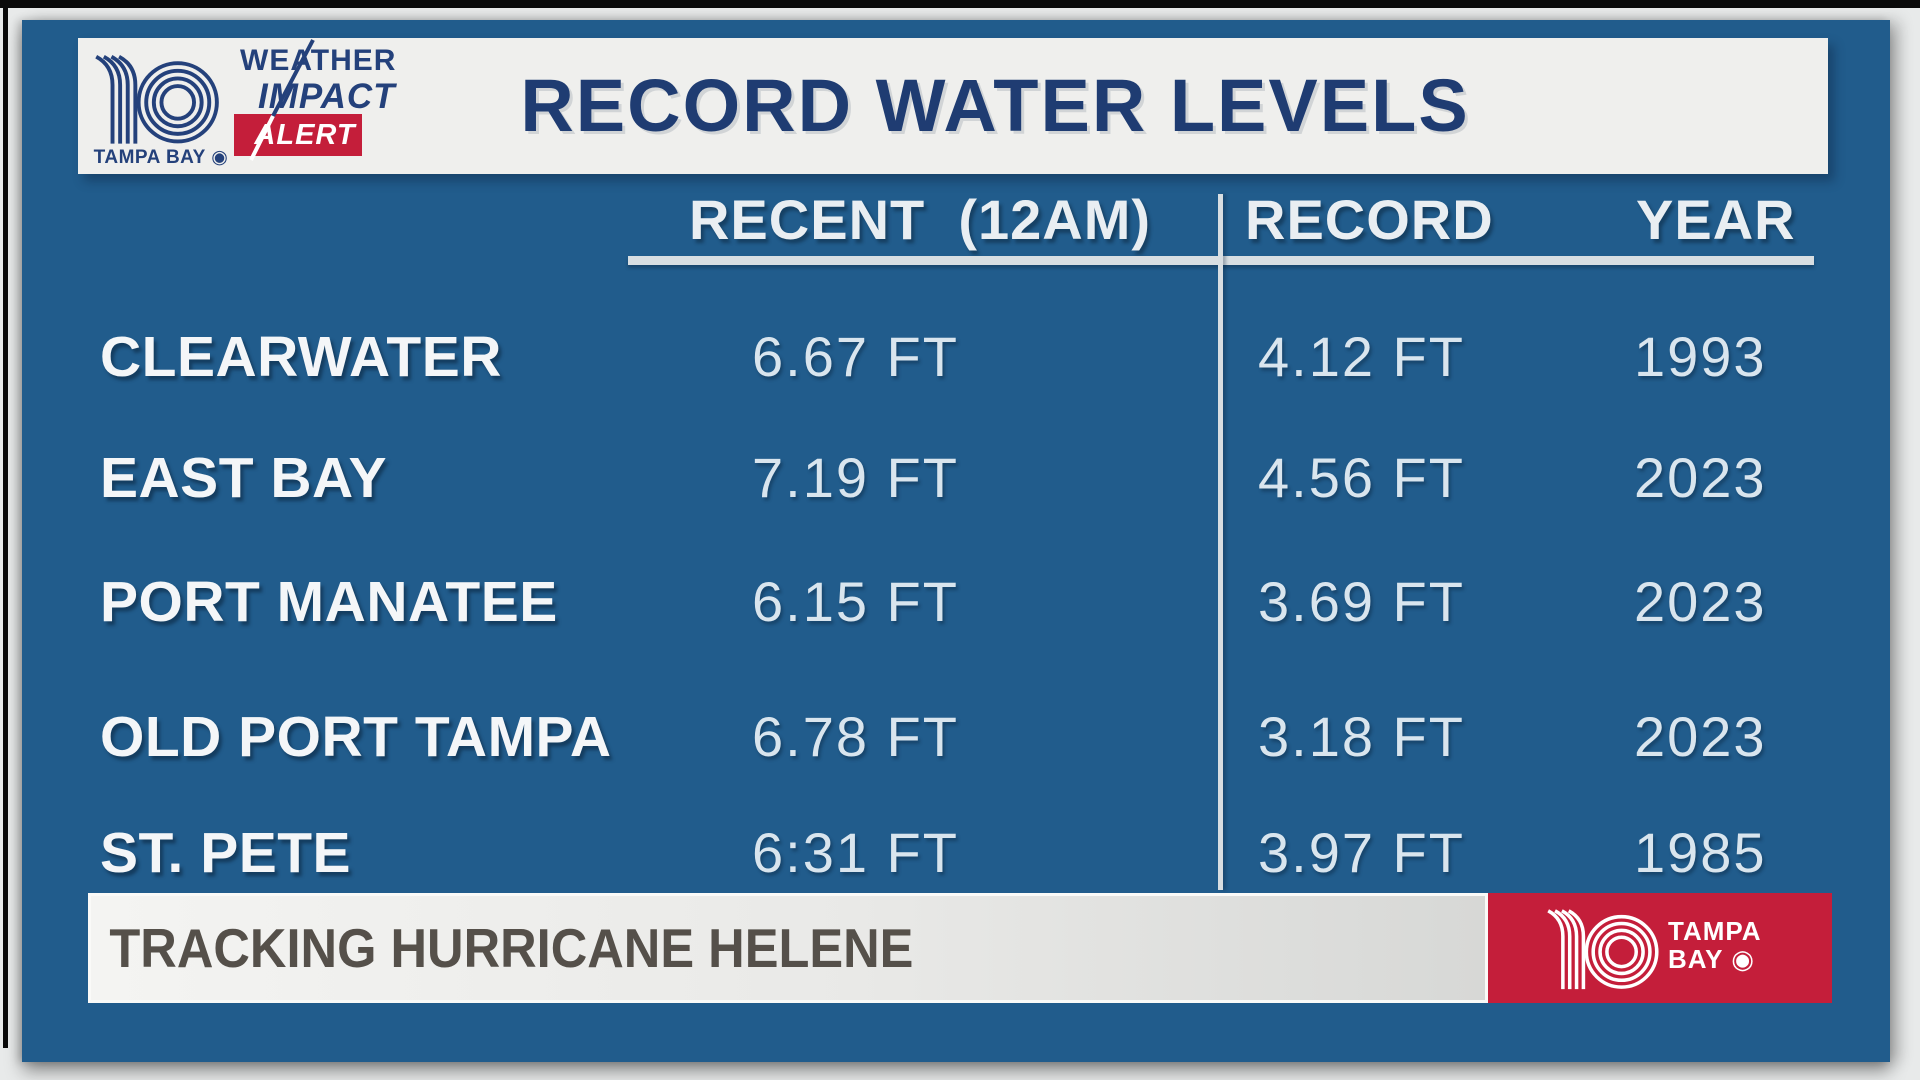  I want to click on location-cell: CLEARWATER, so click(301, 357).